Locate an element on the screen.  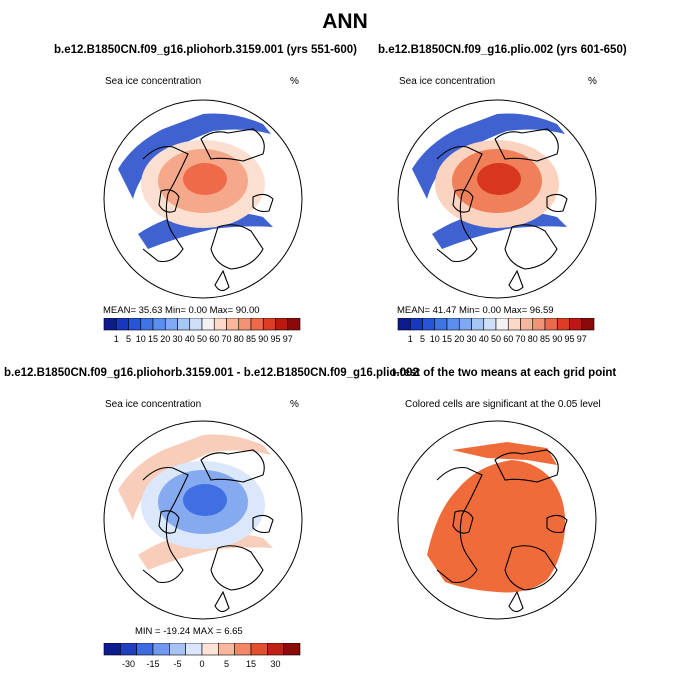
panel-3-units-label: % is located at coordinates (294, 404).